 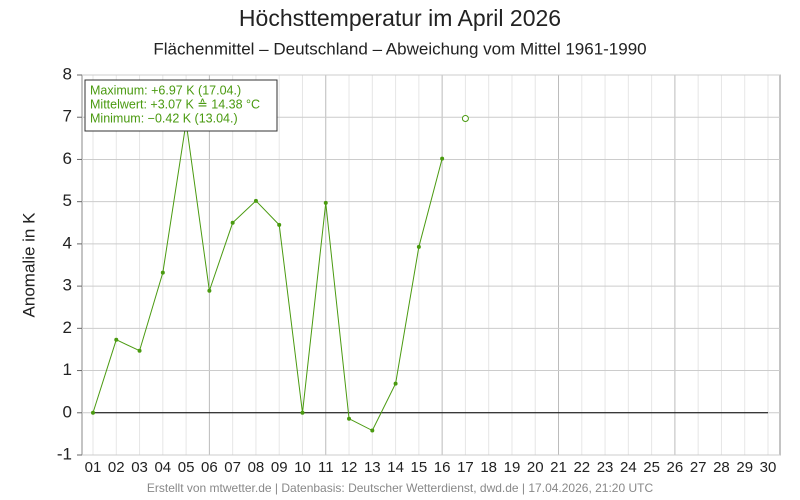 I want to click on x-tick-label: 26, so click(x=675, y=467).